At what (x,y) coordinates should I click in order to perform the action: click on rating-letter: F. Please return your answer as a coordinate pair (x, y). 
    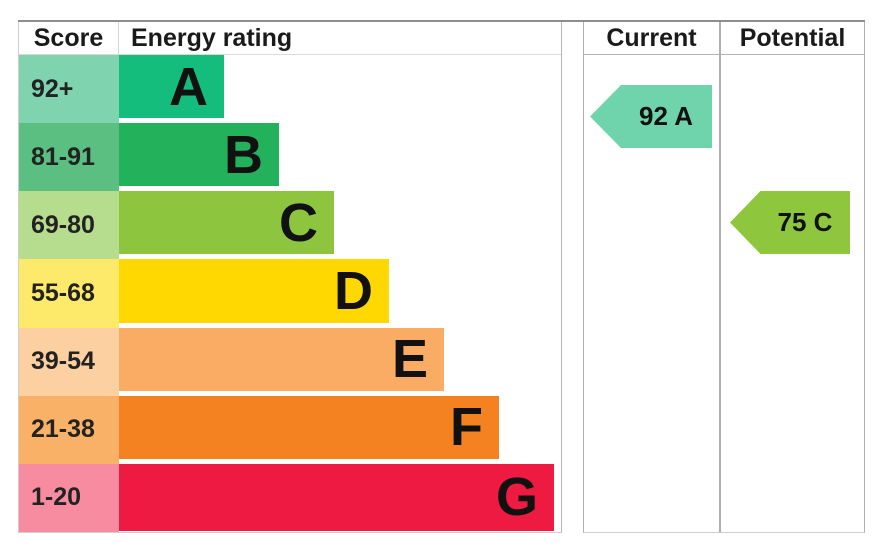
    Looking at the image, I should click on (466, 427).